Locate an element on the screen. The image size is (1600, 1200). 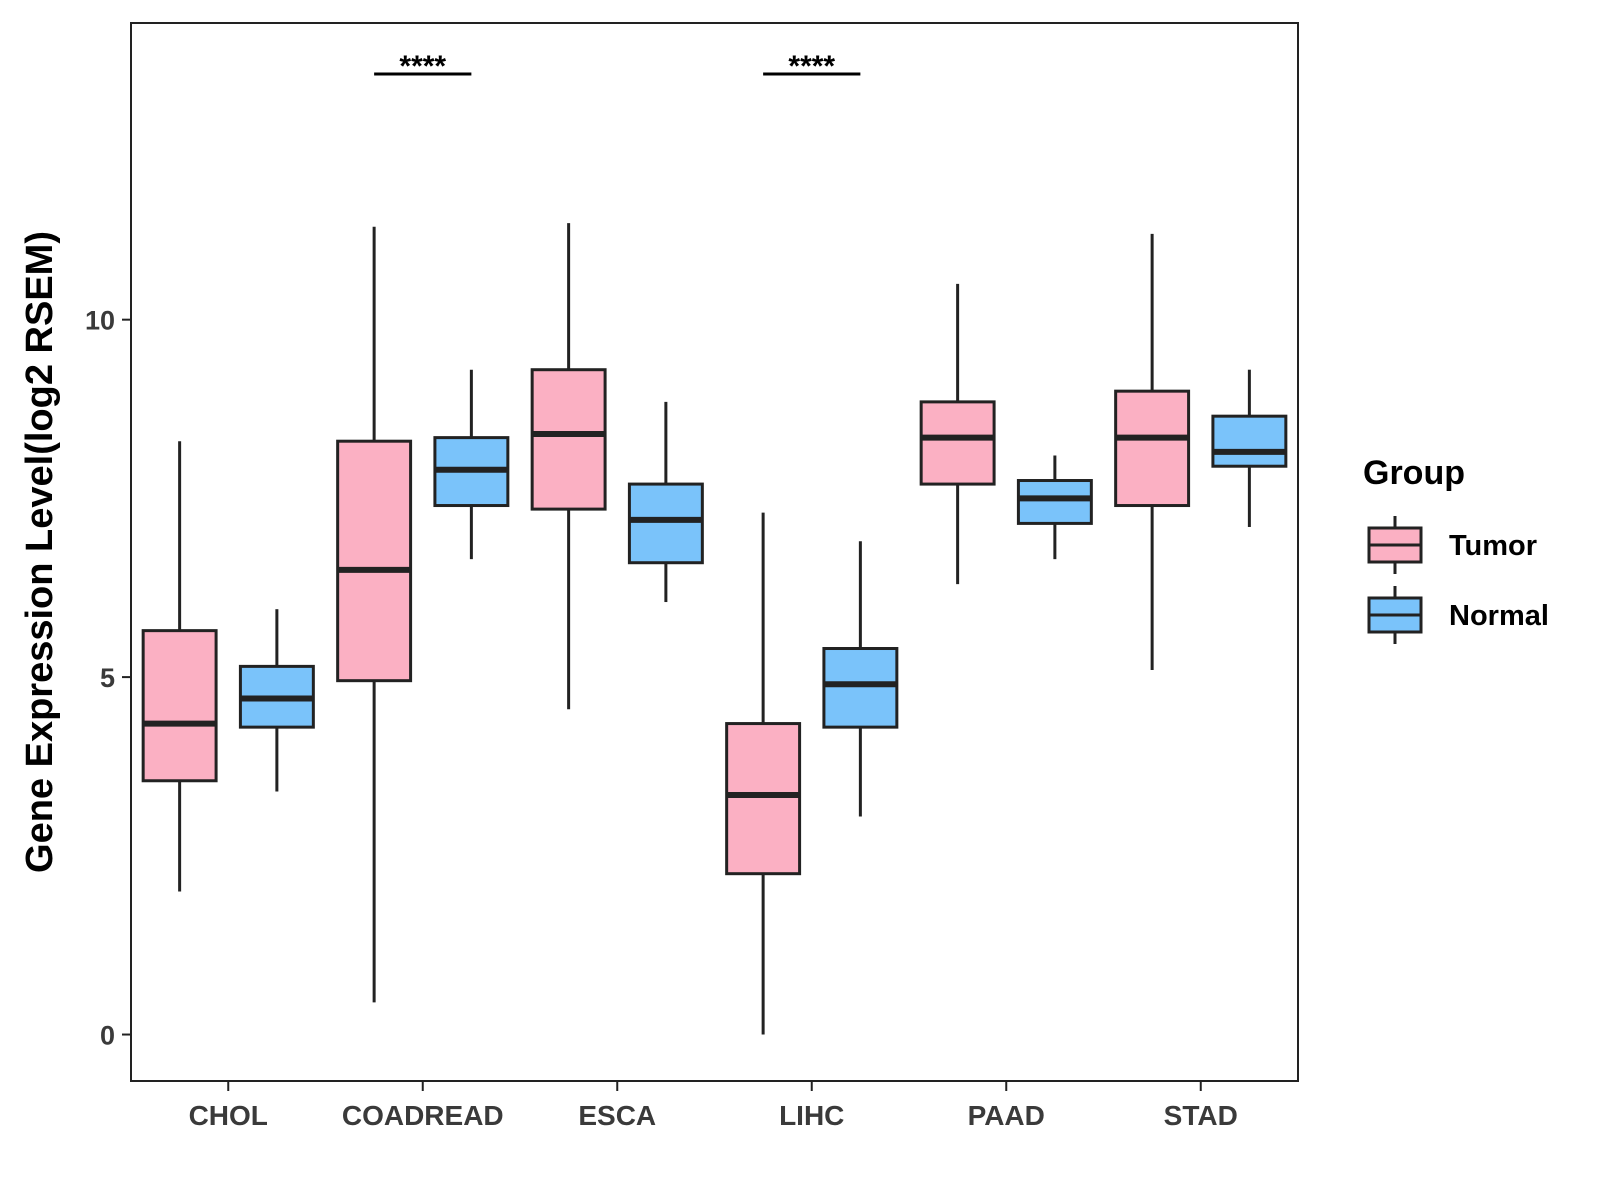
box-tumor-paad is located at coordinates (957, 434).